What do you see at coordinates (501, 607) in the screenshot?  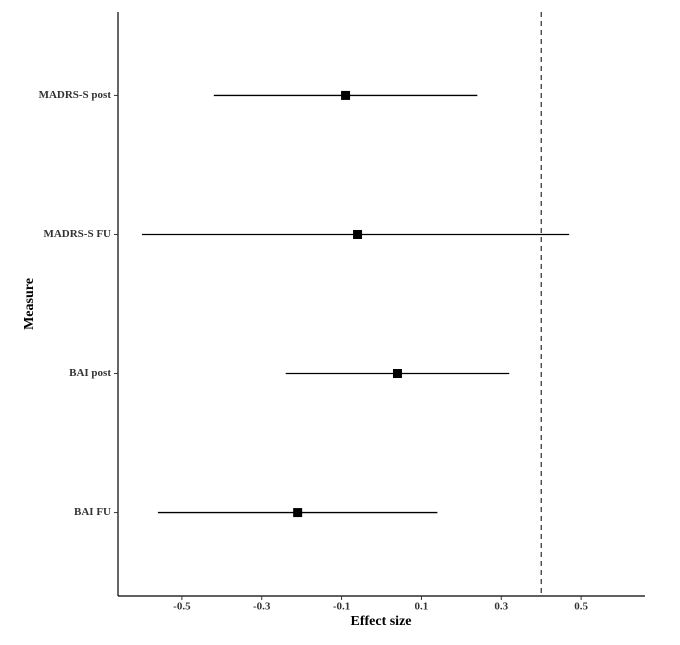 I see `x-tick-label: 0.3` at bounding box center [501, 607].